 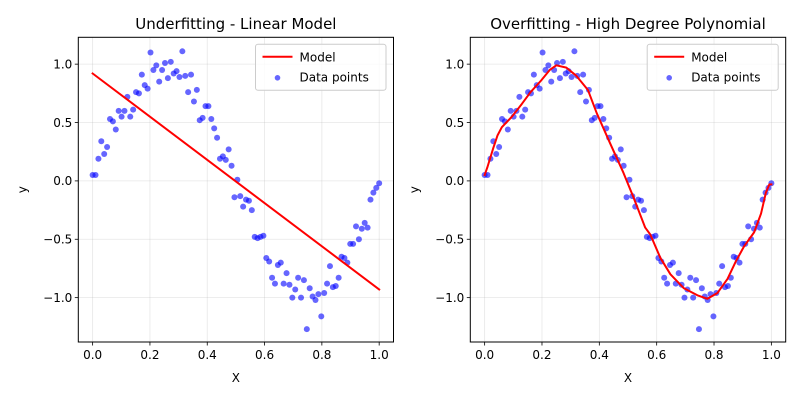 I want to click on y-tick-label: 0.0, so click(x=454, y=181).